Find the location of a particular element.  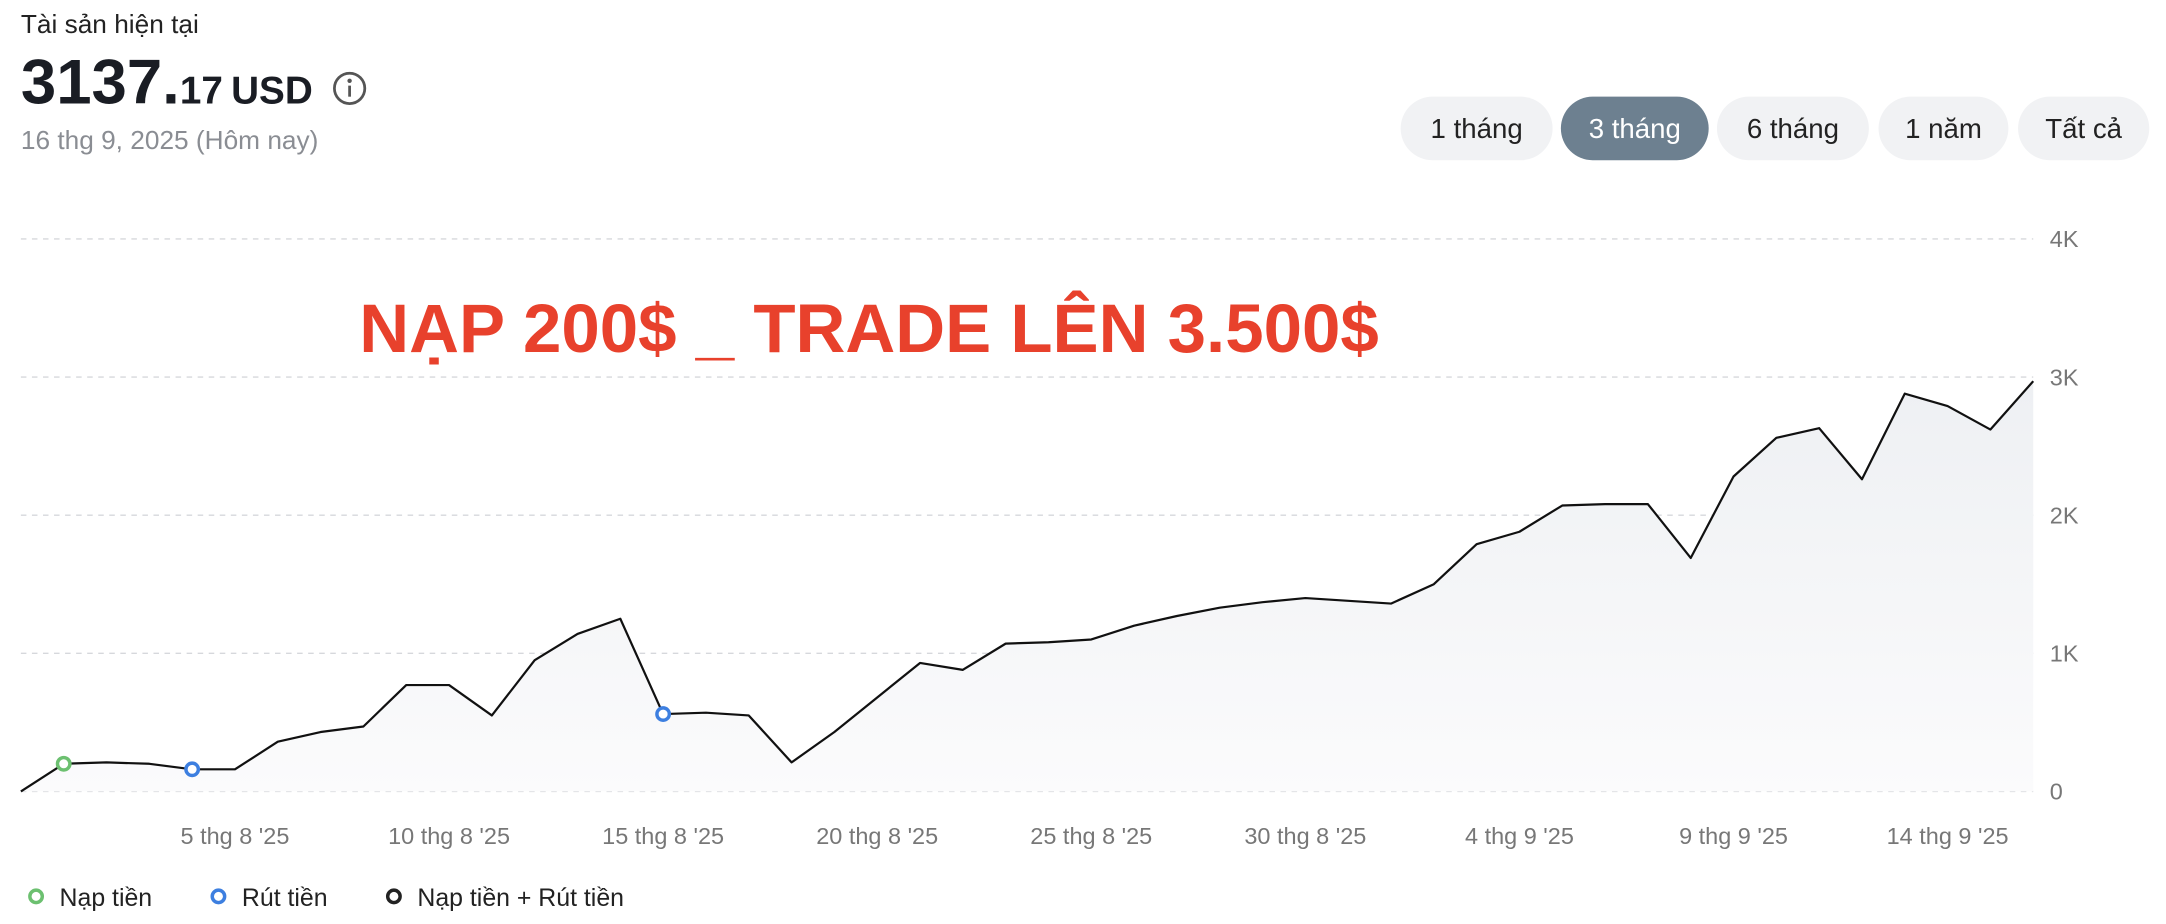

range-button: Tất cả is located at coordinates (2084, 128).